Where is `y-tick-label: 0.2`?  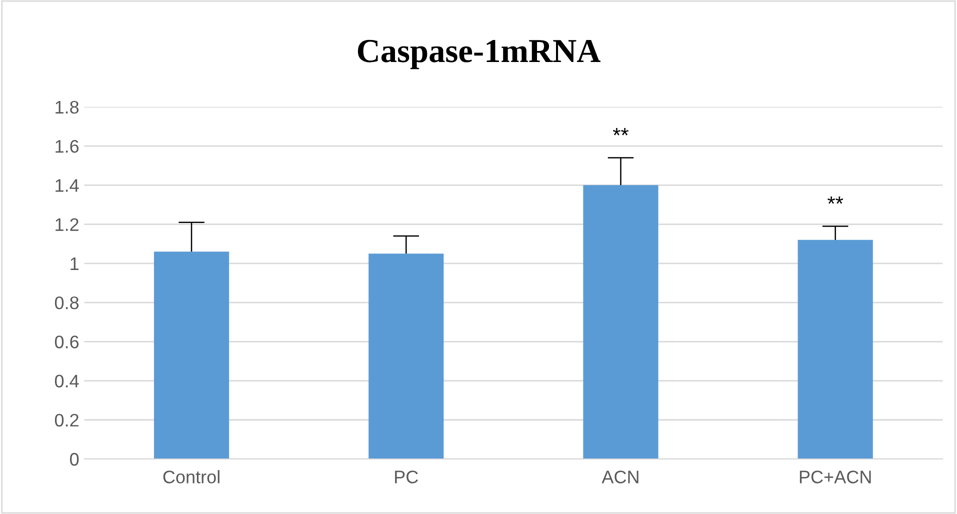
y-tick-label: 0.2 is located at coordinates (66, 420).